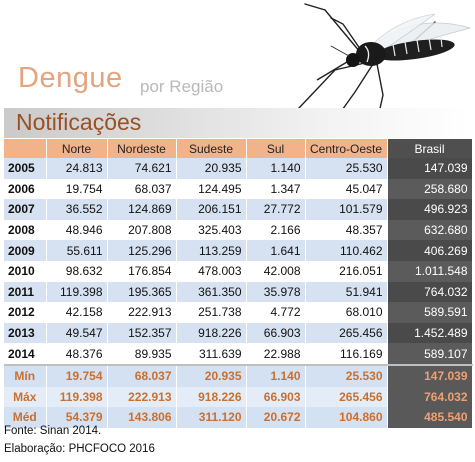  I want to click on value-cell: 206.151, so click(211, 209).